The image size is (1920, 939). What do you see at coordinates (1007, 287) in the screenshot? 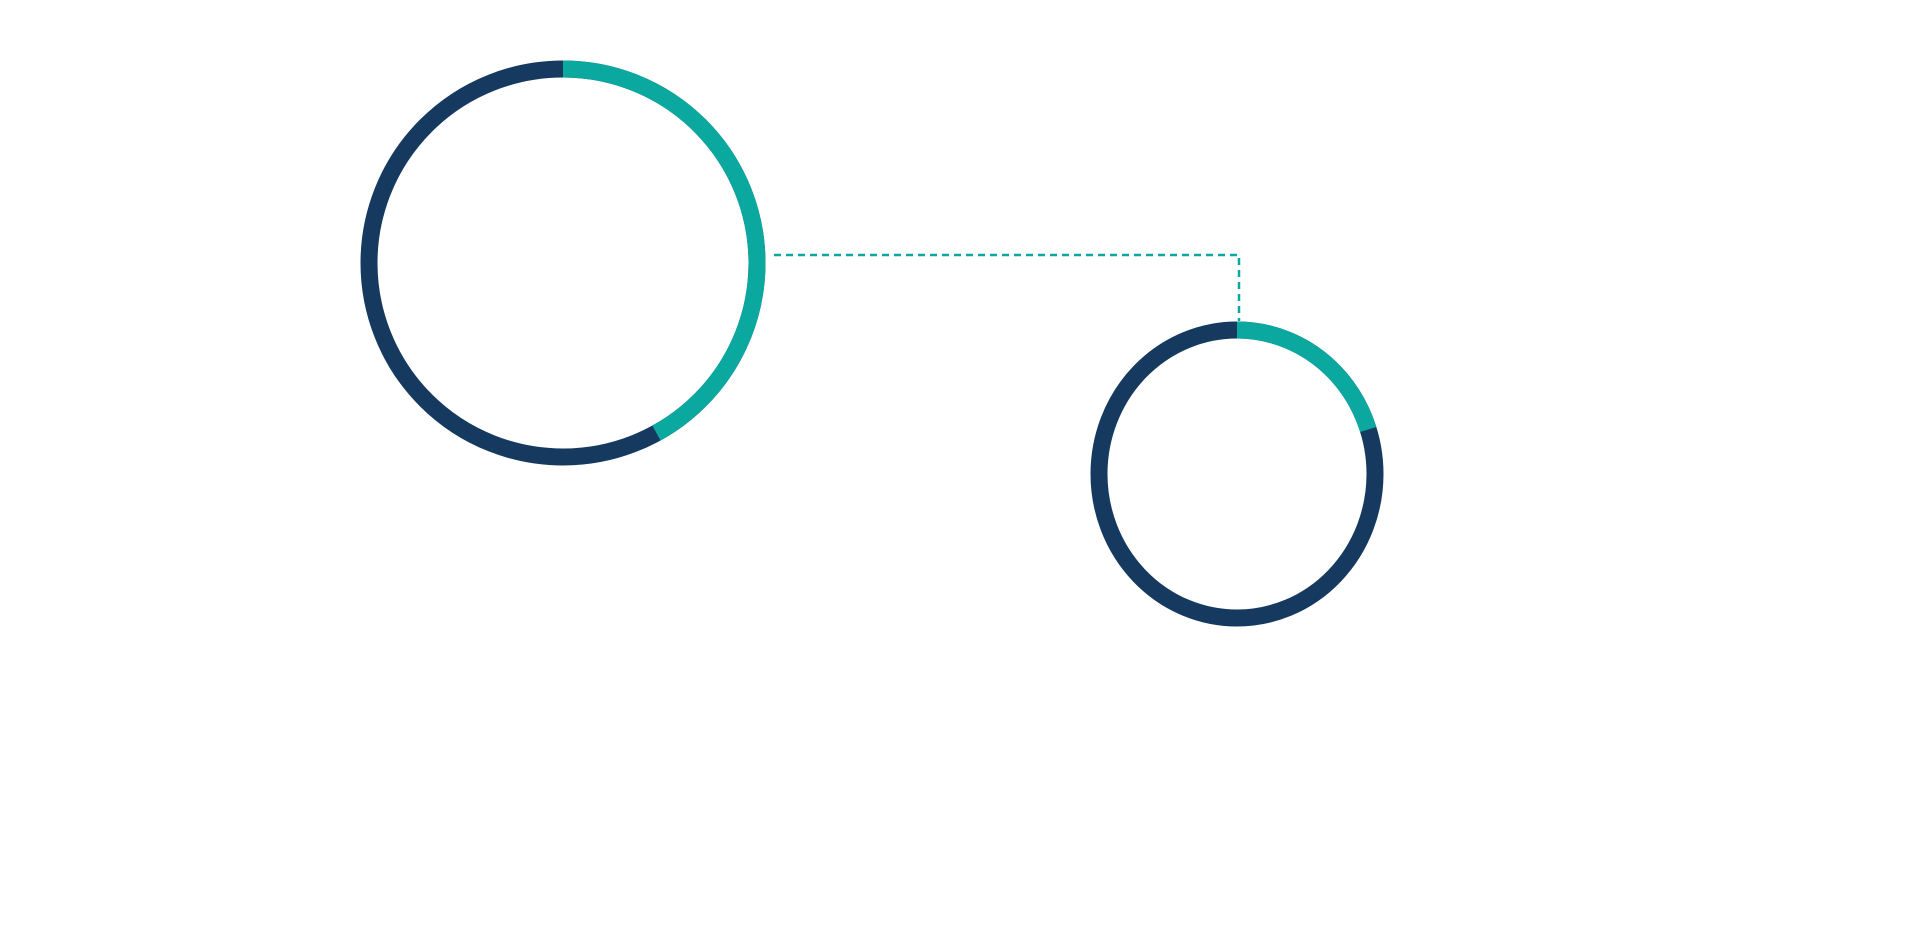
I see `connector` at bounding box center [1007, 287].